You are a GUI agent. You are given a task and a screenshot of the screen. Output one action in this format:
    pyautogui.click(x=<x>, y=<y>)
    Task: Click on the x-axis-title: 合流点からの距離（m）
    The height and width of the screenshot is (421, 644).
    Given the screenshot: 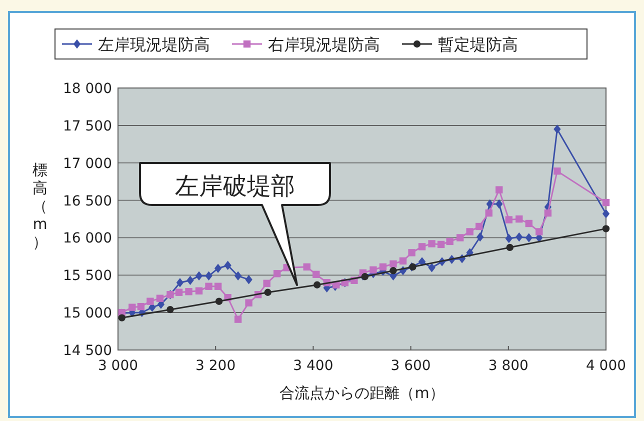 What is the action you would take?
    pyautogui.click(x=362, y=393)
    